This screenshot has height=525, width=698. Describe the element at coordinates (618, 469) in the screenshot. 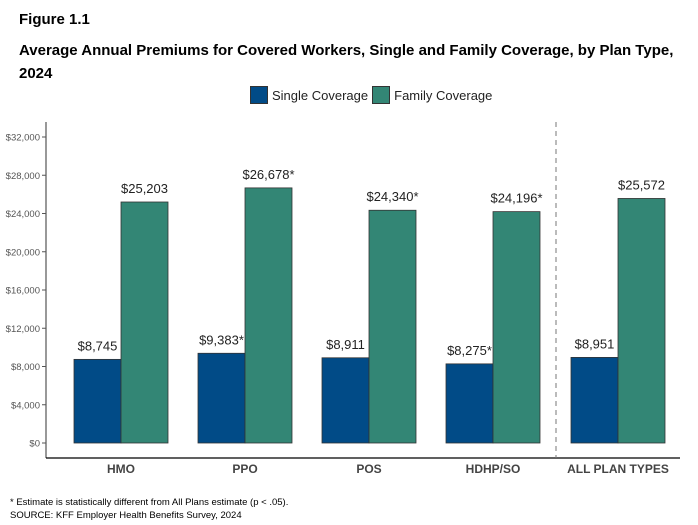

I see `x-tick-label: ALL PLAN TYPES` at that location.